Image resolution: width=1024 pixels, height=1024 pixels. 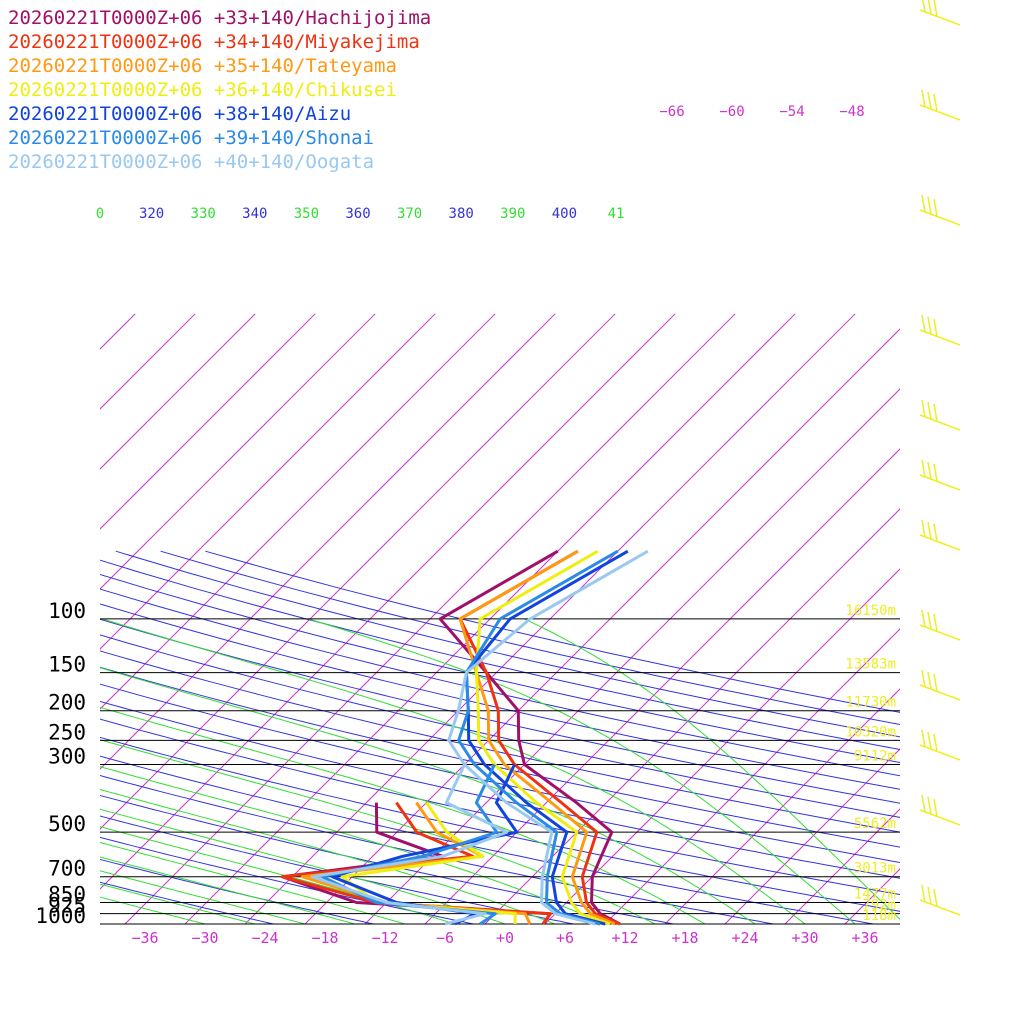 I want to click on temperature-tick-label: +0, so click(x=505, y=938).